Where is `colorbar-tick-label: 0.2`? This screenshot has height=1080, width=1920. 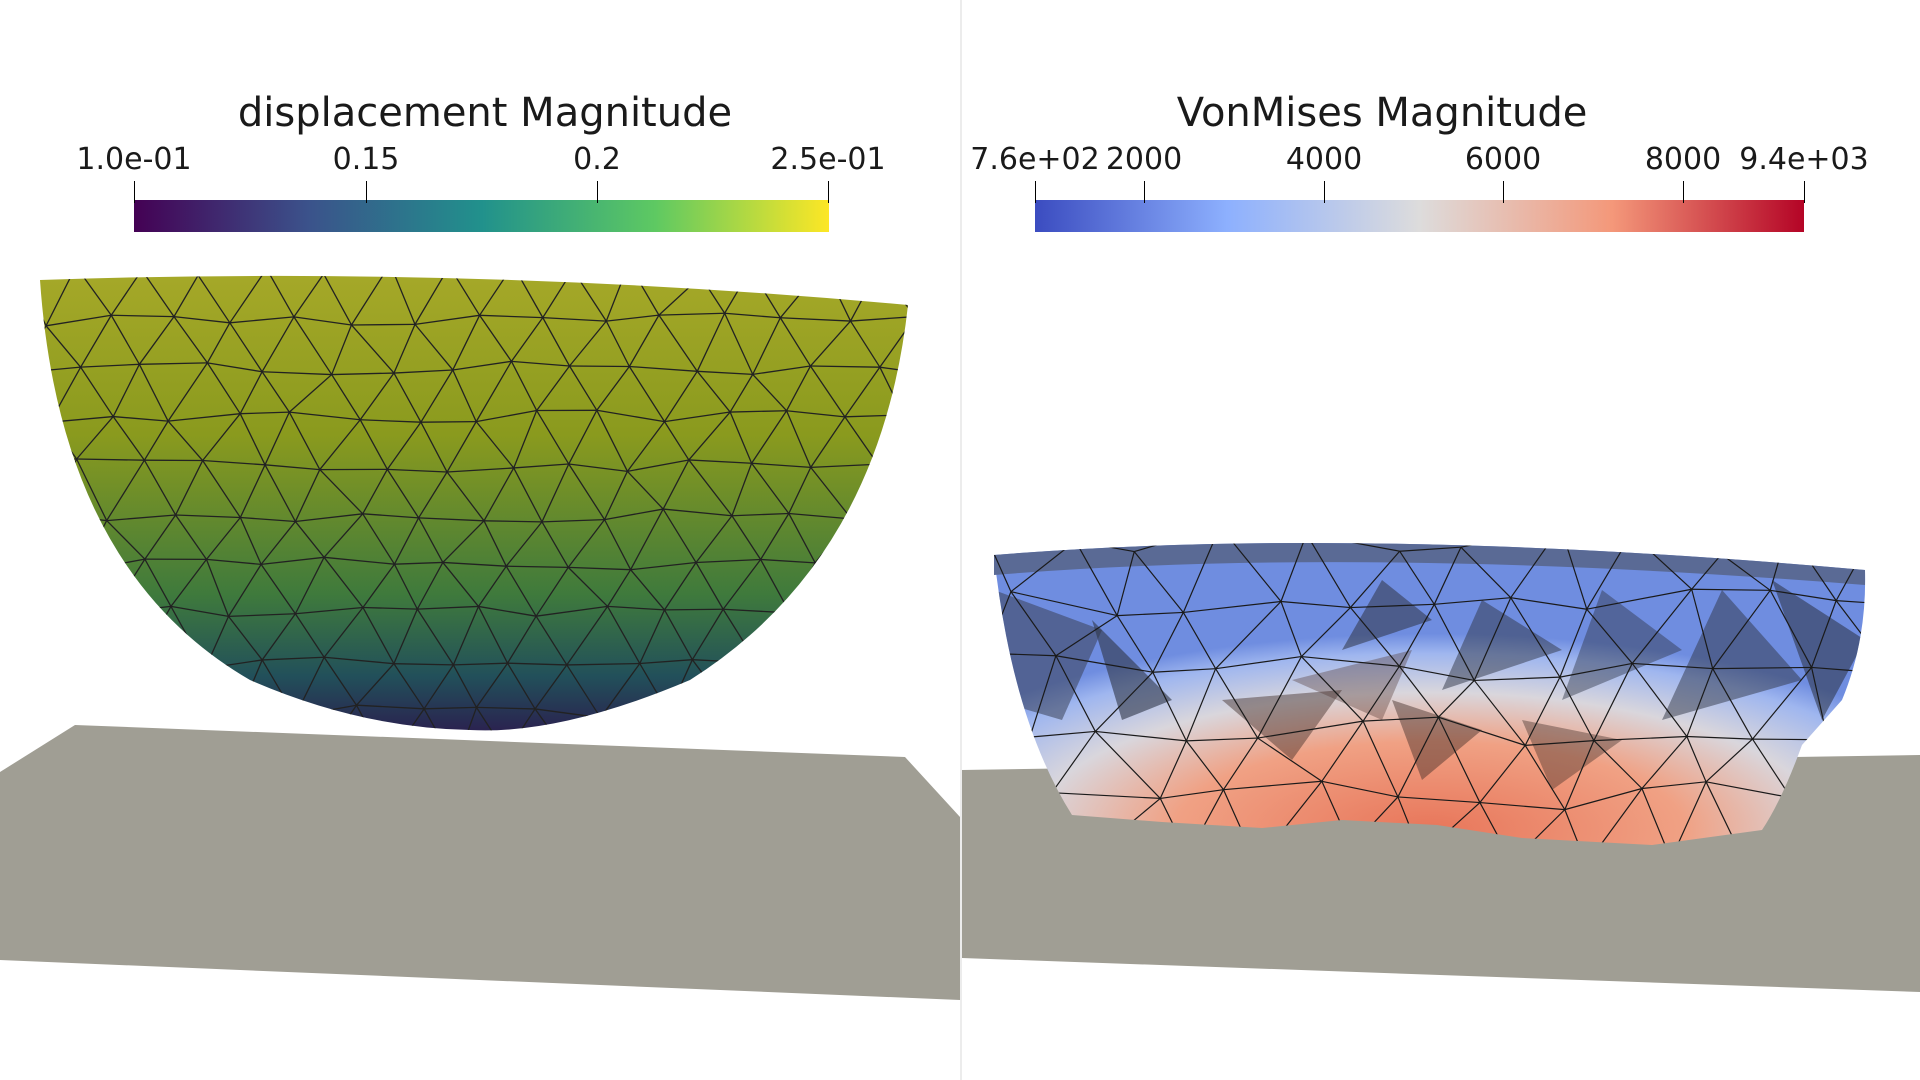
colorbar-tick-label: 0.2 is located at coordinates (597, 159).